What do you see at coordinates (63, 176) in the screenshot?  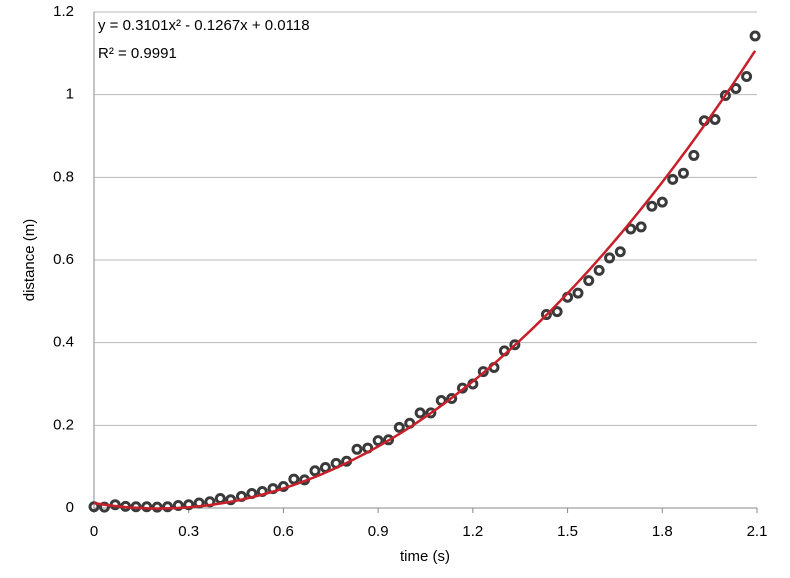 I see `y-tick-label: 0.8` at bounding box center [63, 176].